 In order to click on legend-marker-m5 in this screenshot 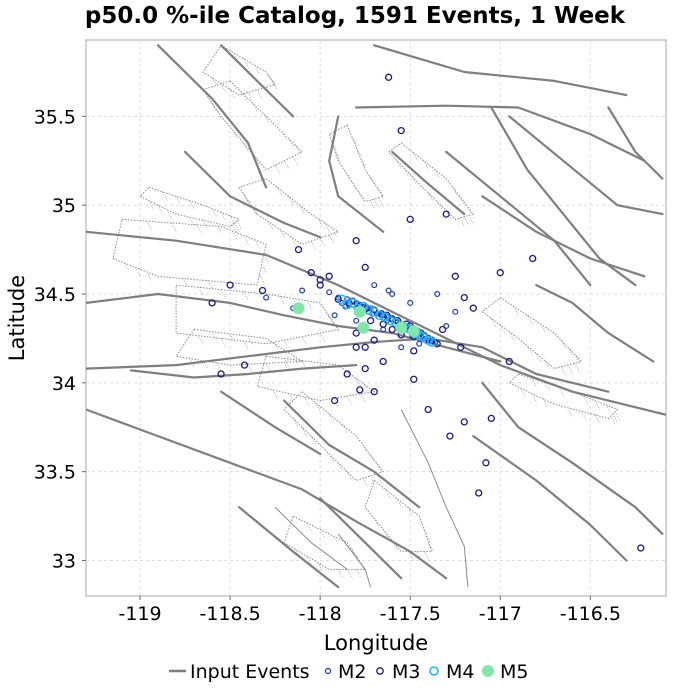, I will do `click(488, 671)`.